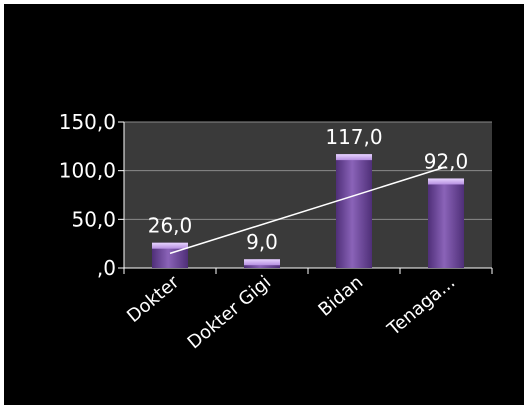  What do you see at coordinates (170, 226) in the screenshot?
I see `data-label: 26,0` at bounding box center [170, 226].